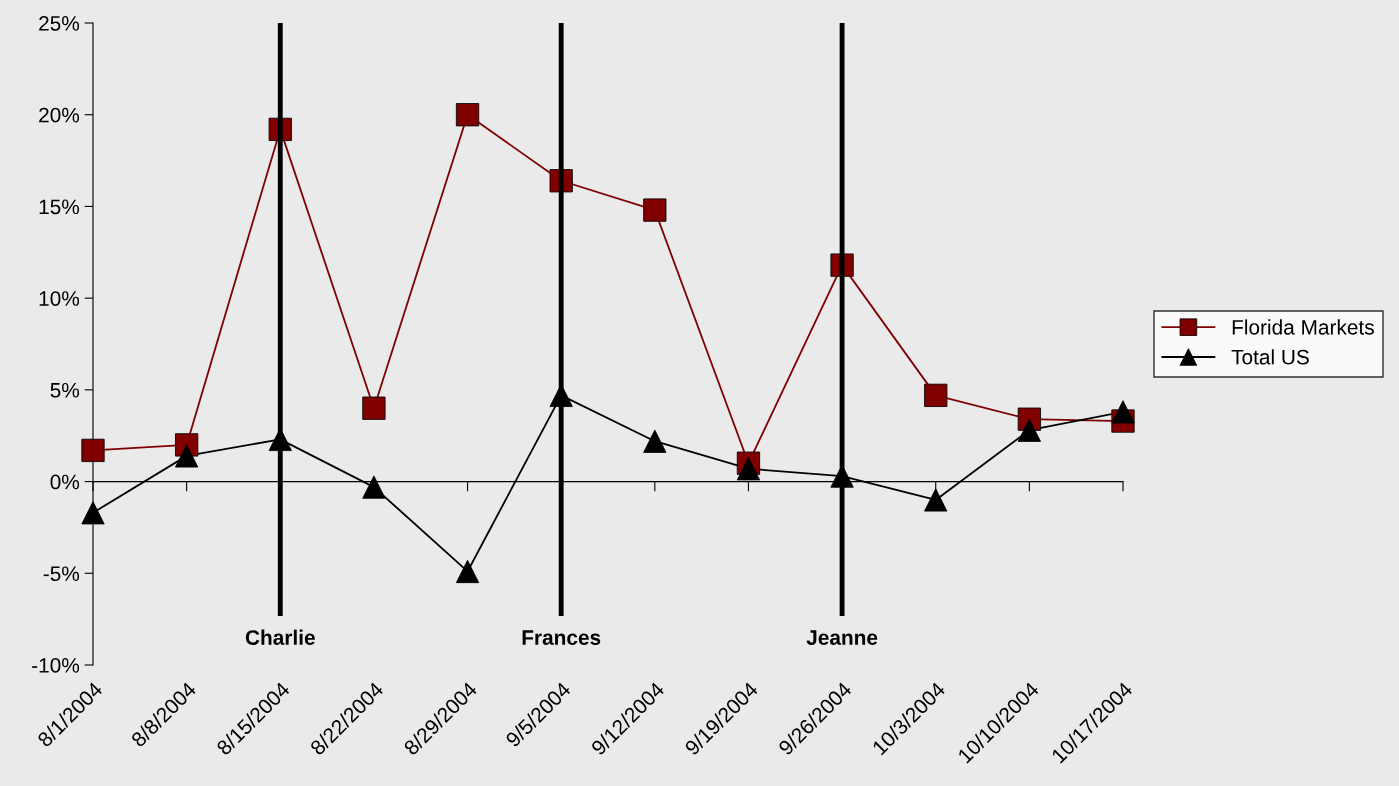 The width and height of the screenshot is (1399, 786). I want to click on y-tick-label: -10%, so click(56, 665).